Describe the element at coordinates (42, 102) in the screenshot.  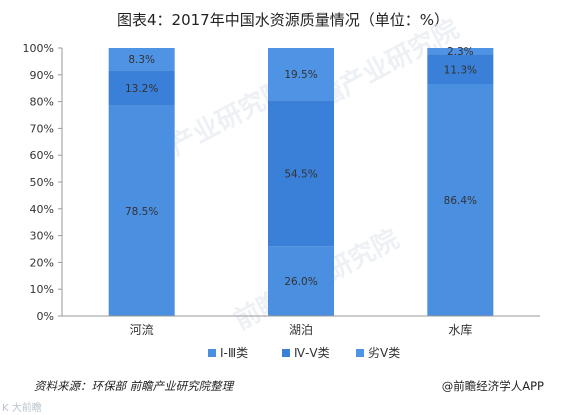
I see `y-tick-label: 80%` at that location.